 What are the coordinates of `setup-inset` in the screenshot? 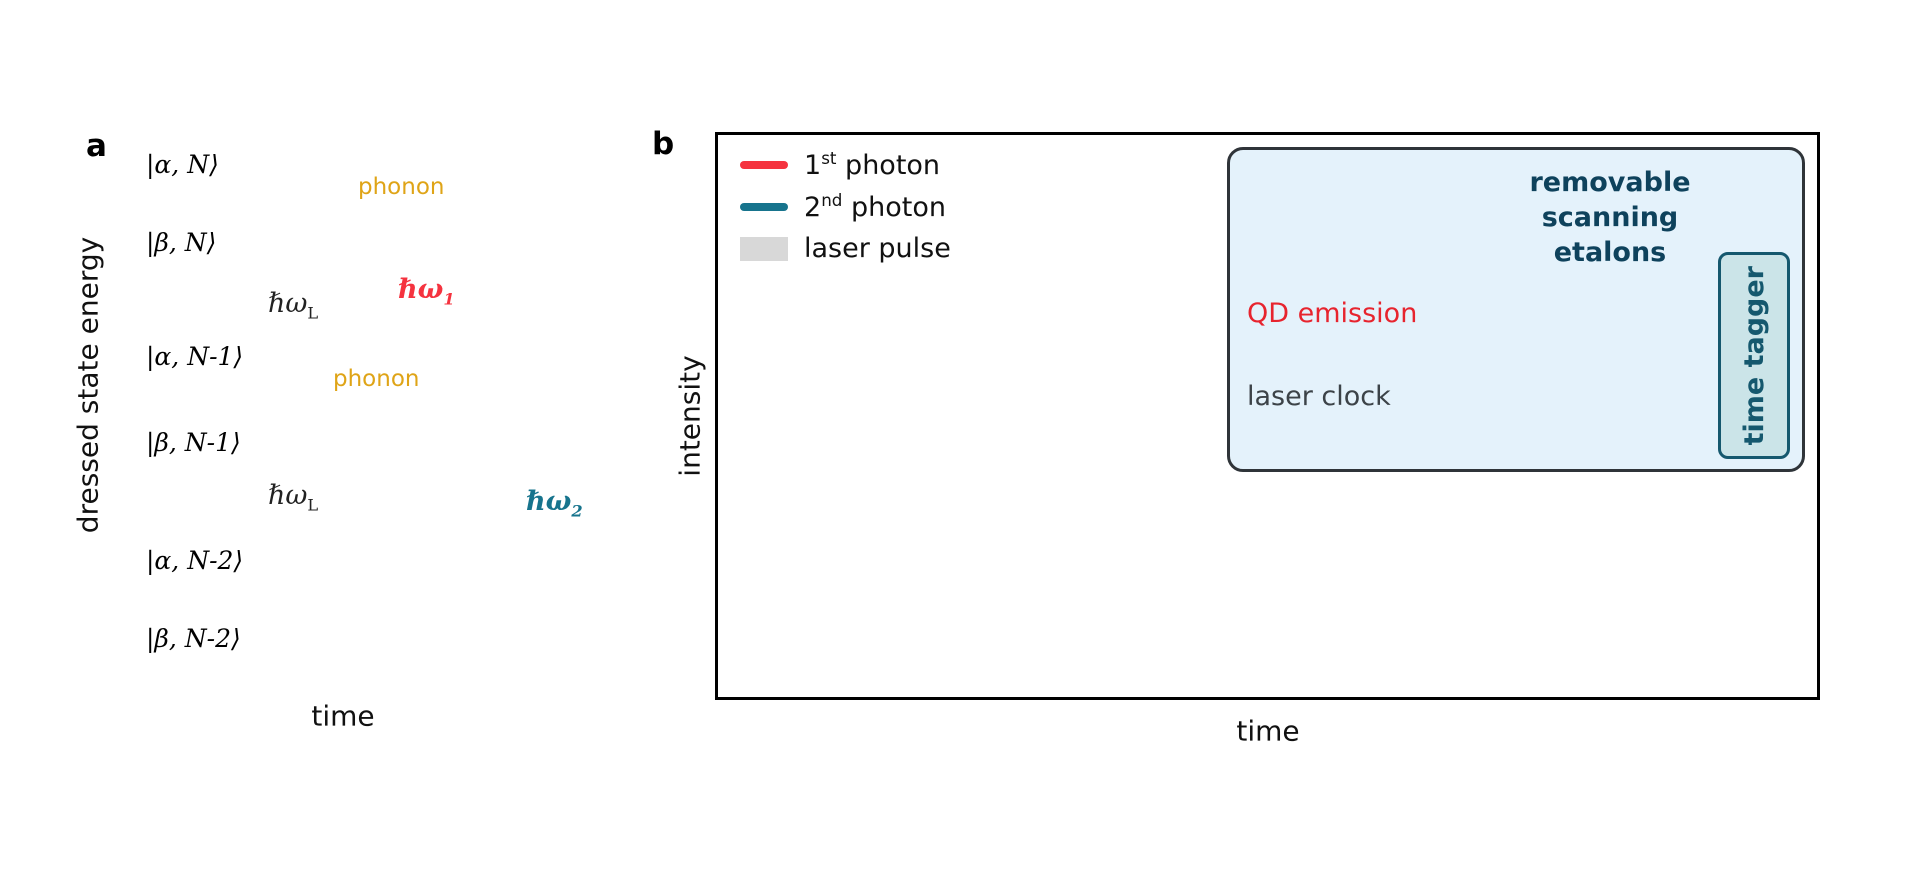 It's located at (1516, 309).